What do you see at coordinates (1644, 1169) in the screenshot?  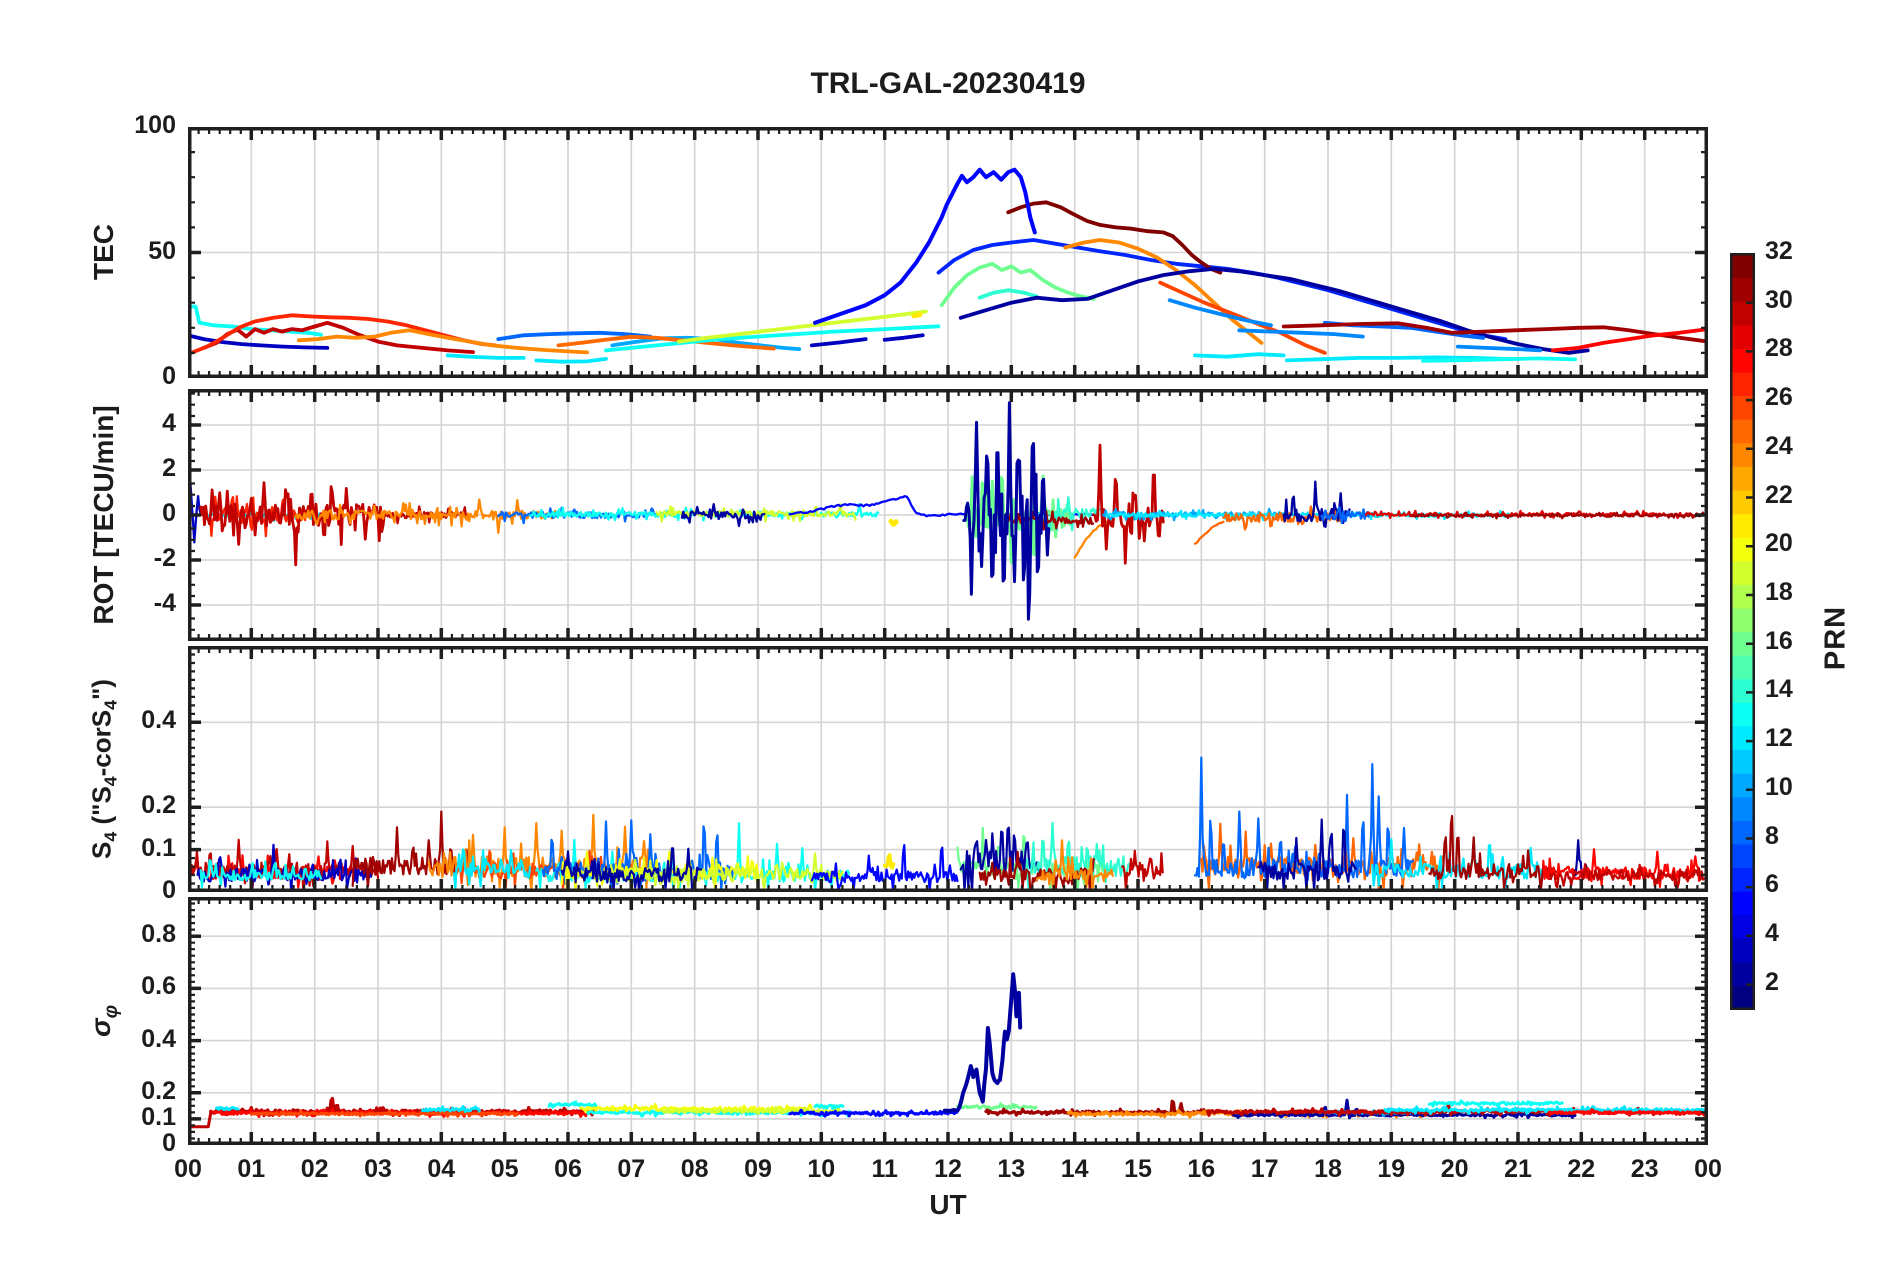 I see `x-tick-label: 23` at bounding box center [1644, 1169].